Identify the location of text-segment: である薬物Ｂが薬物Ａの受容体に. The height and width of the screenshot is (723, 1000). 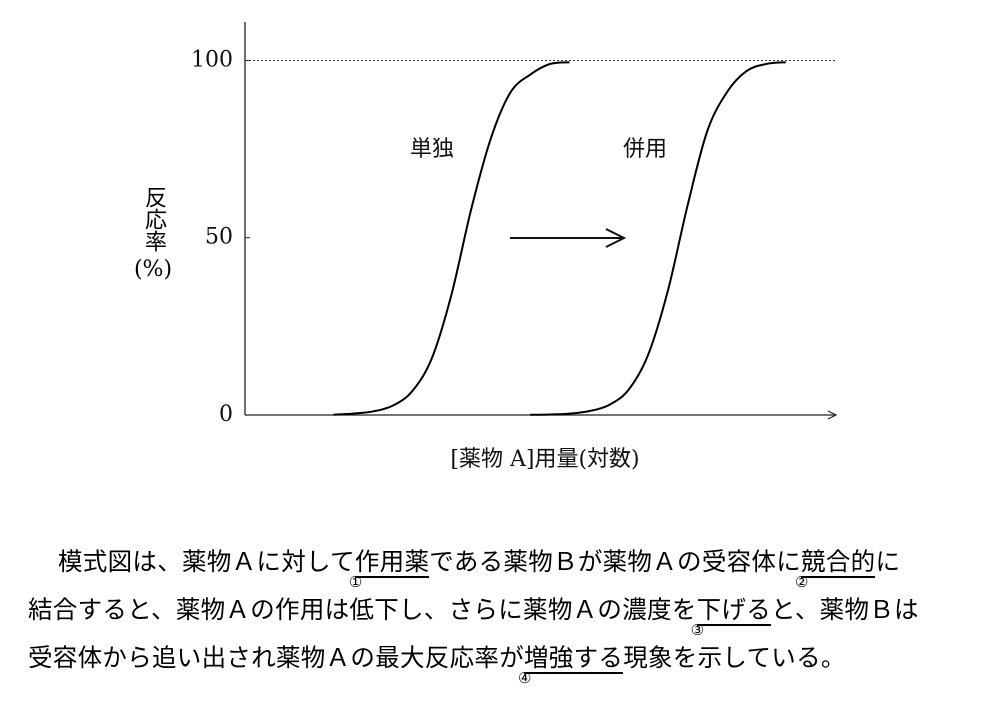
(615, 561).